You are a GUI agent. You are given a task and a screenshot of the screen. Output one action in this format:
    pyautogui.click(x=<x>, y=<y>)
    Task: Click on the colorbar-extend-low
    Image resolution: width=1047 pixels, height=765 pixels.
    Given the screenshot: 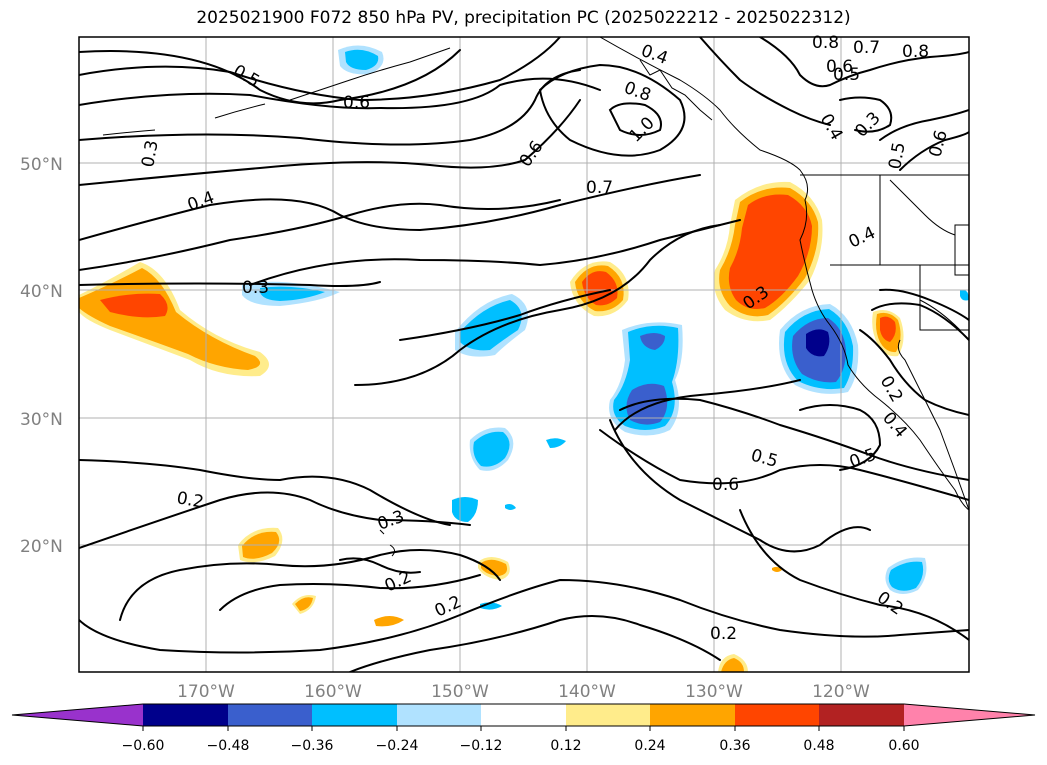 What is the action you would take?
    pyautogui.click(x=77, y=715)
    